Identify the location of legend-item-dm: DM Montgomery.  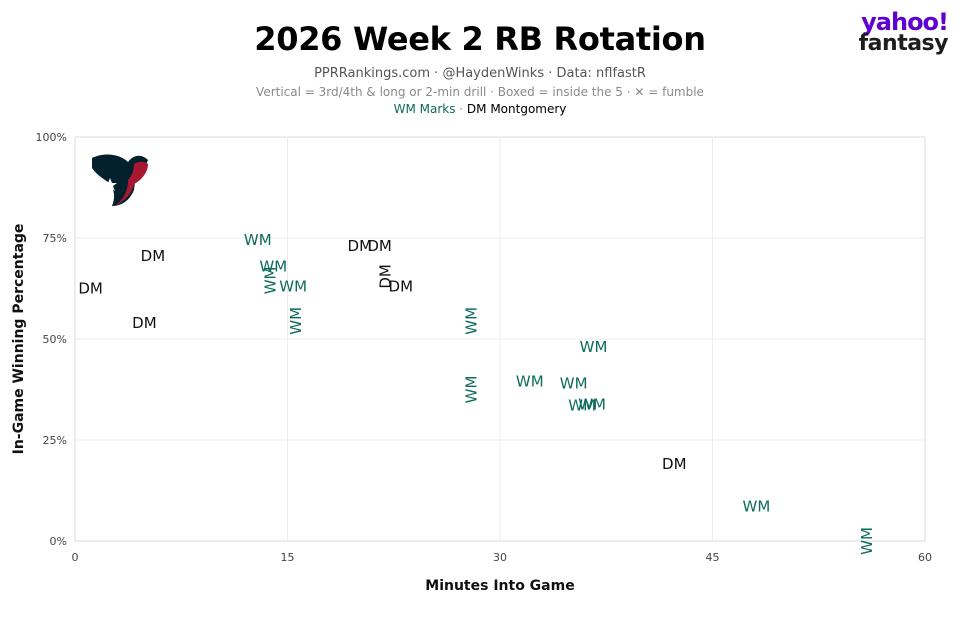
(516, 109).